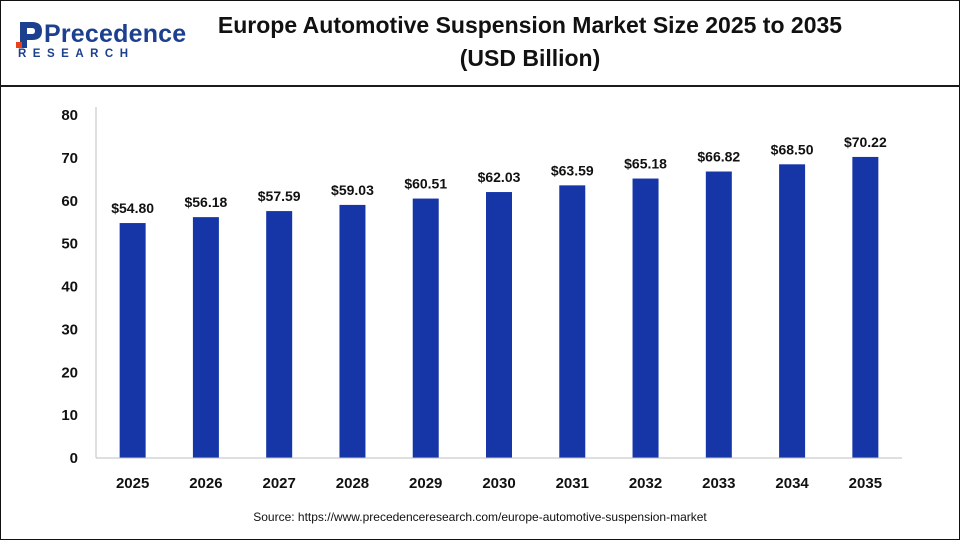 This screenshot has height=540, width=960. Describe the element at coordinates (425, 184) in the screenshot. I see `data-label-2029: $60.51` at that location.